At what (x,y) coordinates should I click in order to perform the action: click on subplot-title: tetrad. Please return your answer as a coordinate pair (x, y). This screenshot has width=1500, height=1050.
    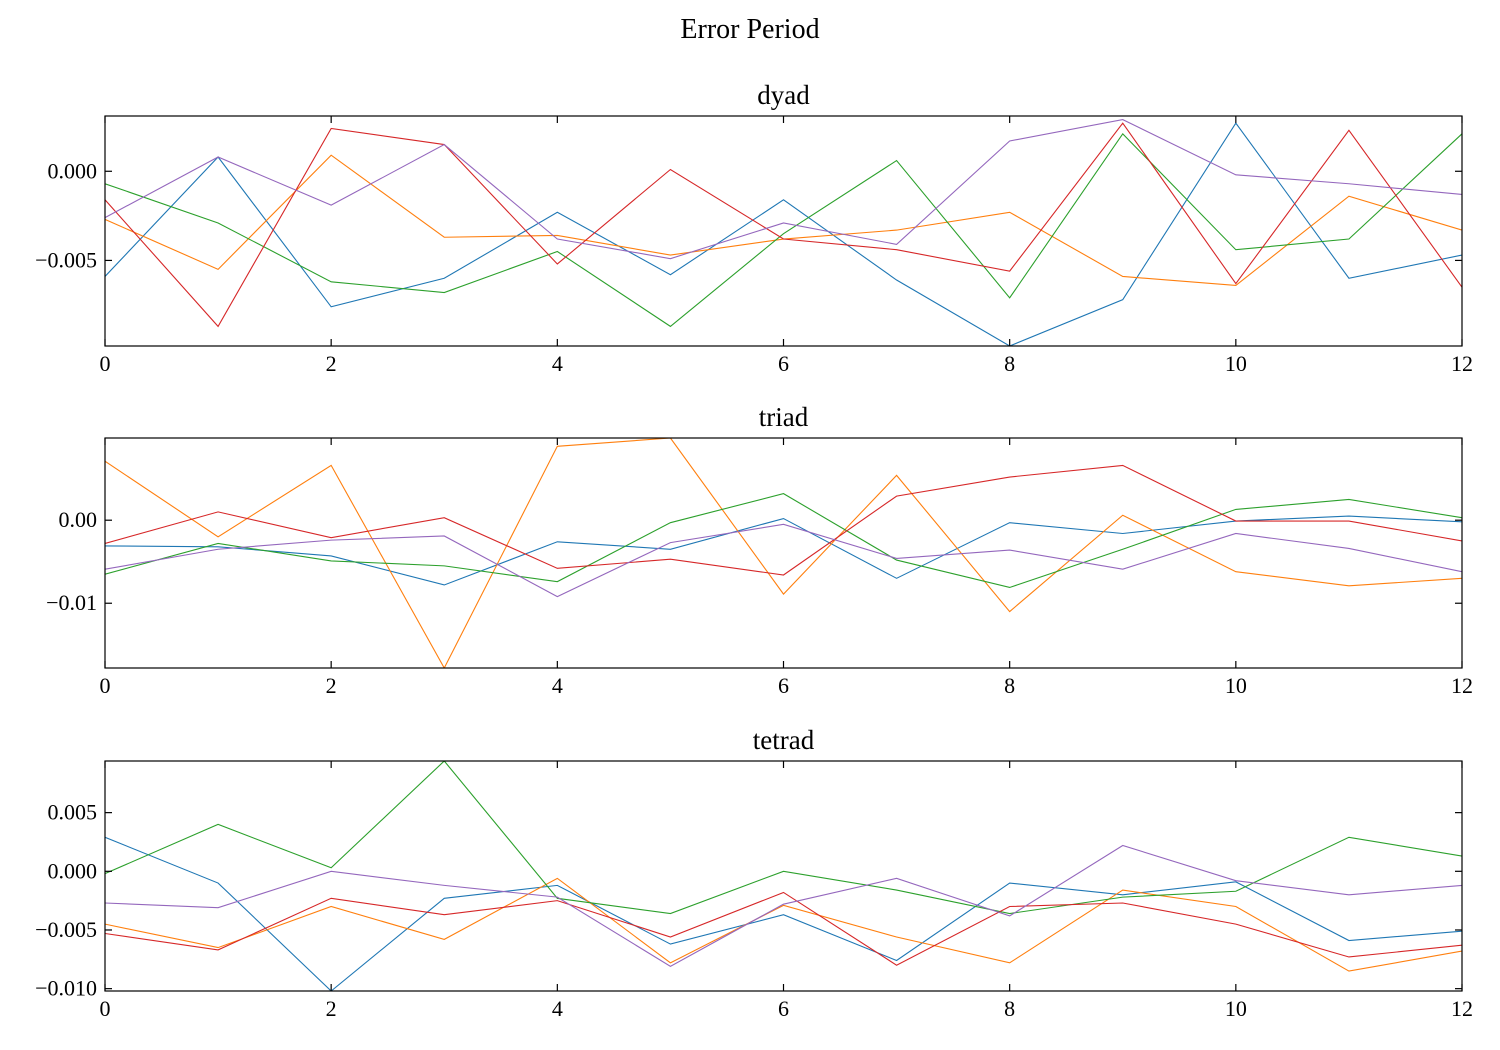
    Looking at the image, I should click on (784, 740).